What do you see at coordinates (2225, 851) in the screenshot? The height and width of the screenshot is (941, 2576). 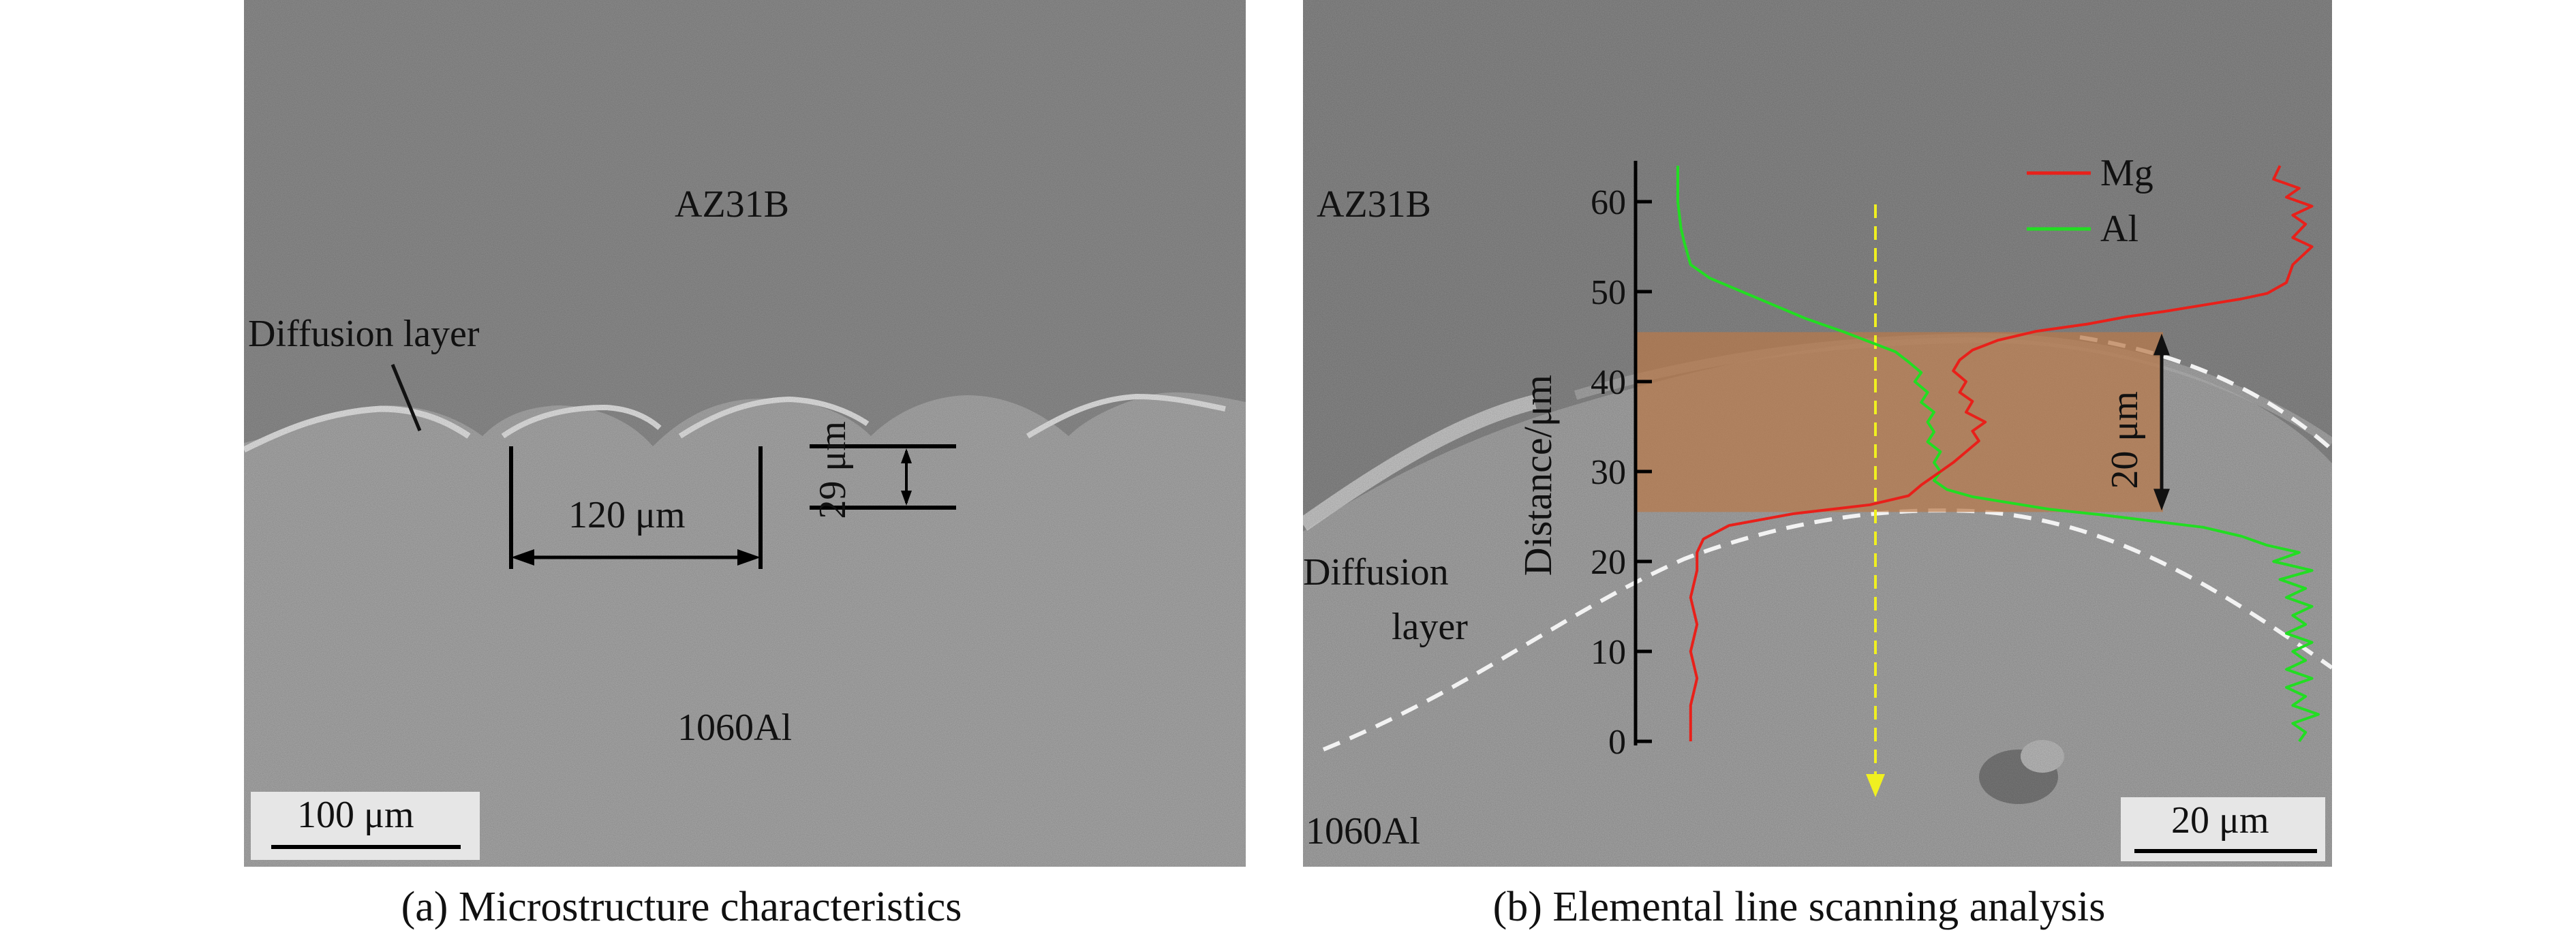 I see `panel-b-scale-line` at bounding box center [2225, 851].